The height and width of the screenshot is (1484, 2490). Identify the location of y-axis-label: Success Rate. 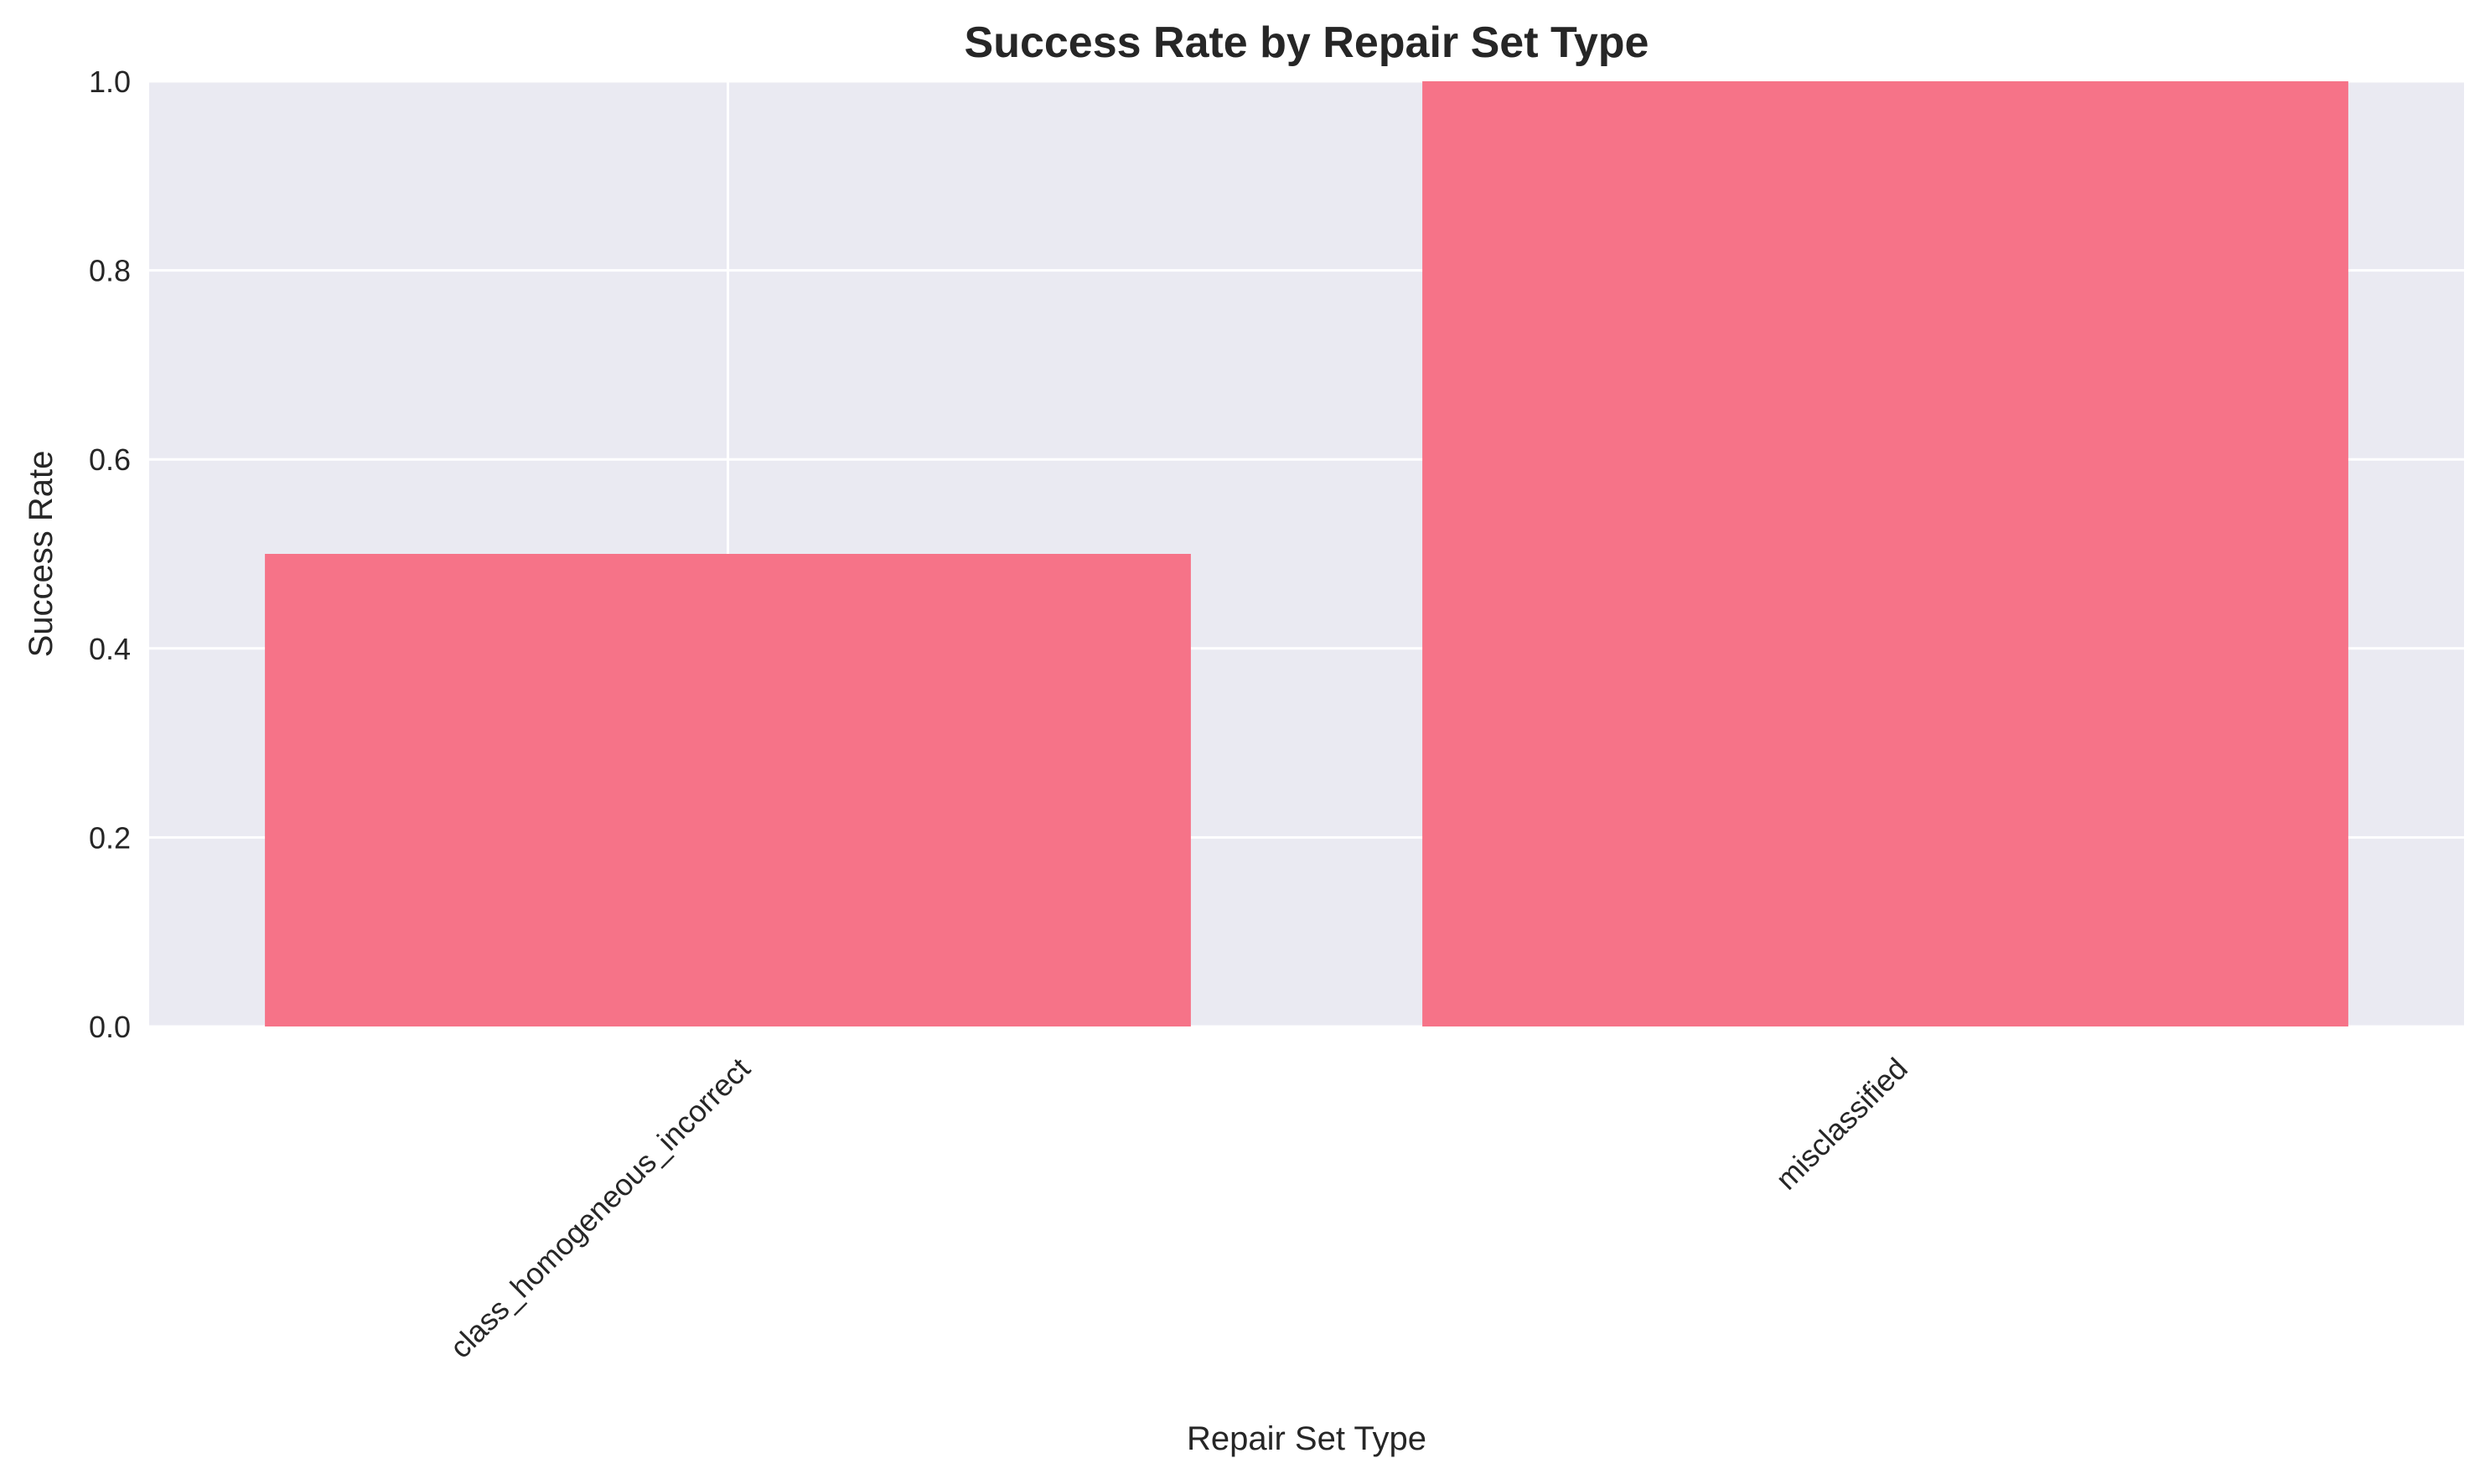
(41, 555).